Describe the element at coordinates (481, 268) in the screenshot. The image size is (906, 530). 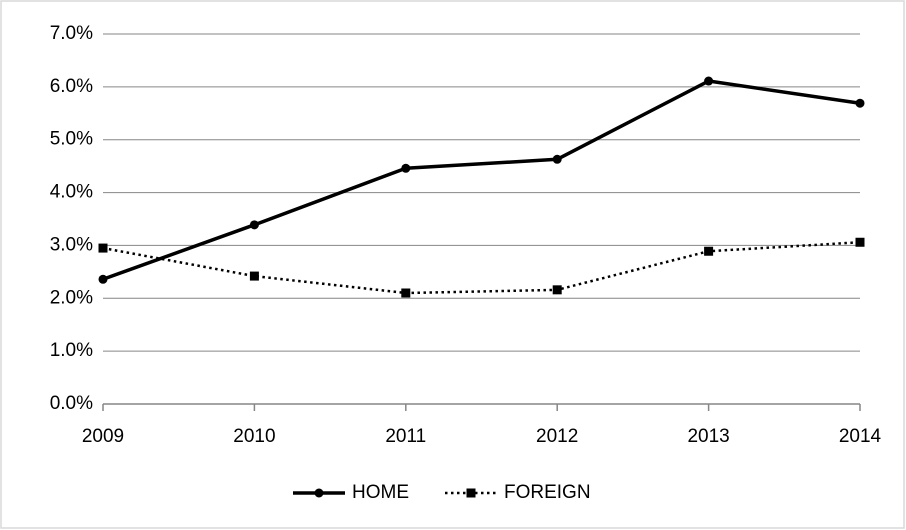
I see `series-line` at that location.